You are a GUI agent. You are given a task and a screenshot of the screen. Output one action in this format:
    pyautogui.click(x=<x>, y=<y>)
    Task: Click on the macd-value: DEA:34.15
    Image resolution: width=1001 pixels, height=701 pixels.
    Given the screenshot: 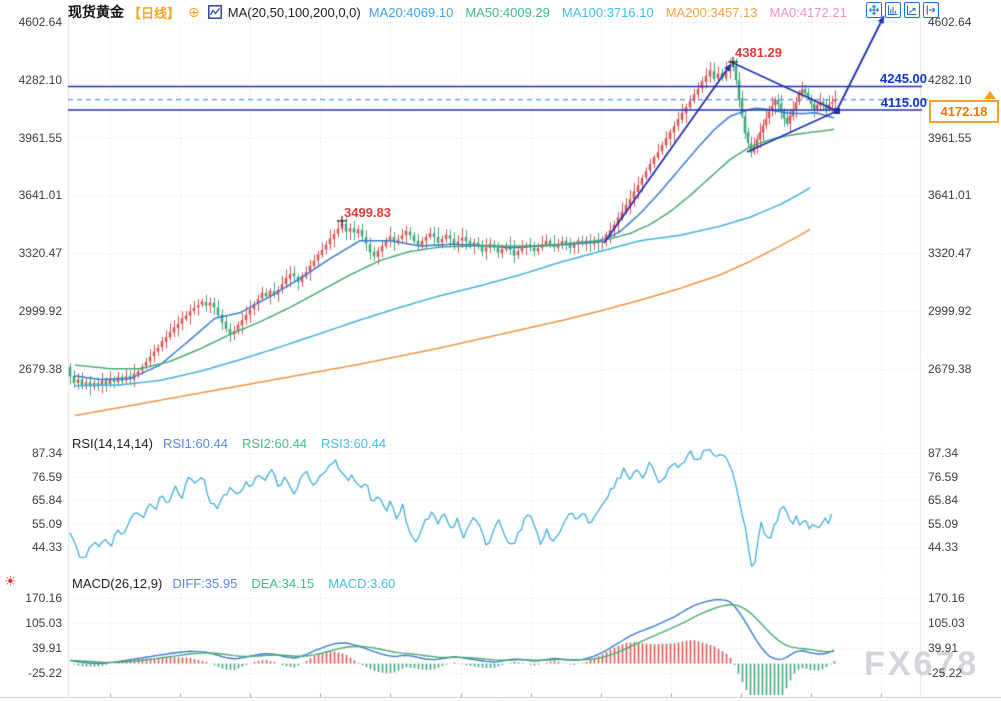 What is the action you would take?
    pyautogui.click(x=283, y=583)
    